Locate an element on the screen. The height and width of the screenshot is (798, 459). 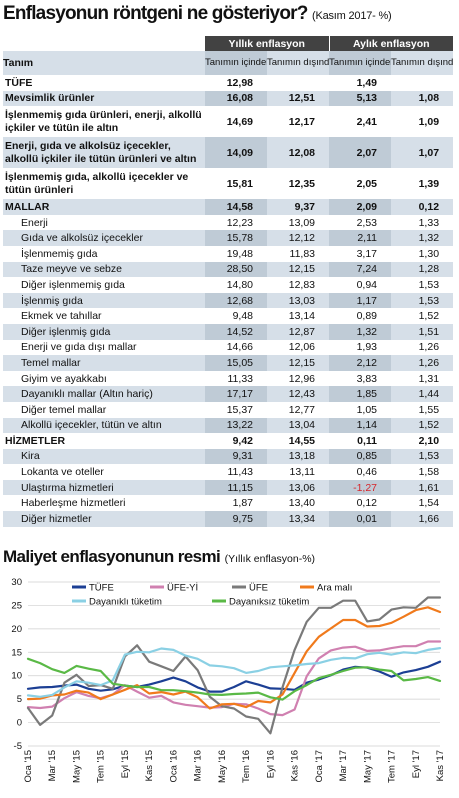
monthly-excluded-value: 1,32 is located at coordinates (422, 238).